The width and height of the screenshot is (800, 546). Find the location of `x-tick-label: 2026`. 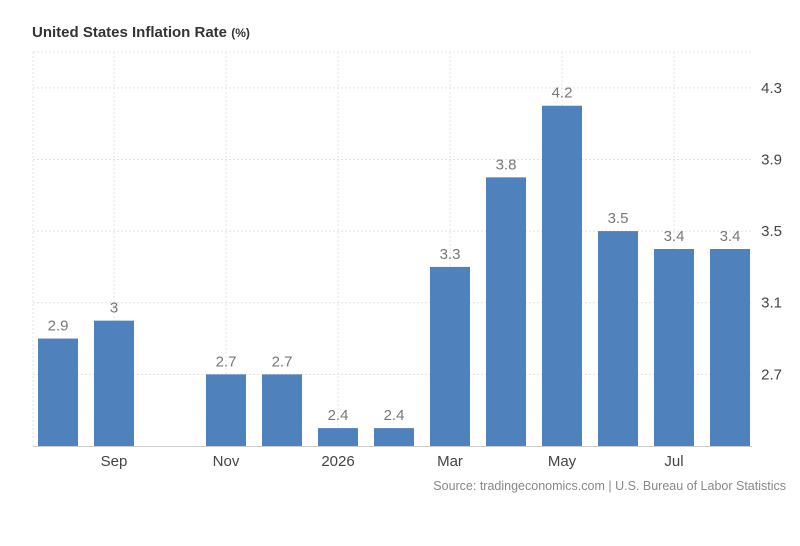

x-tick-label: 2026 is located at coordinates (337, 461).